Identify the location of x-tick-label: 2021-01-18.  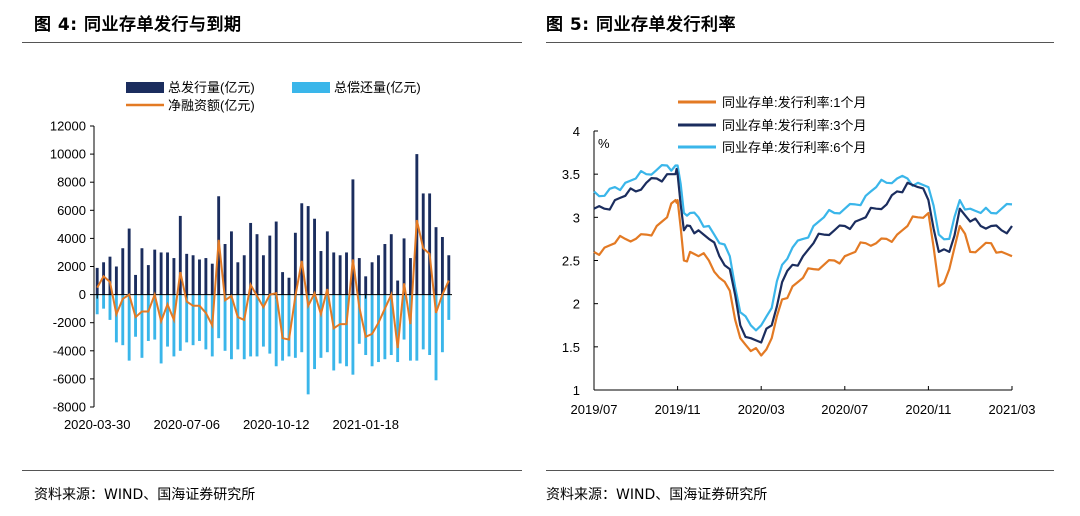
(365, 424).